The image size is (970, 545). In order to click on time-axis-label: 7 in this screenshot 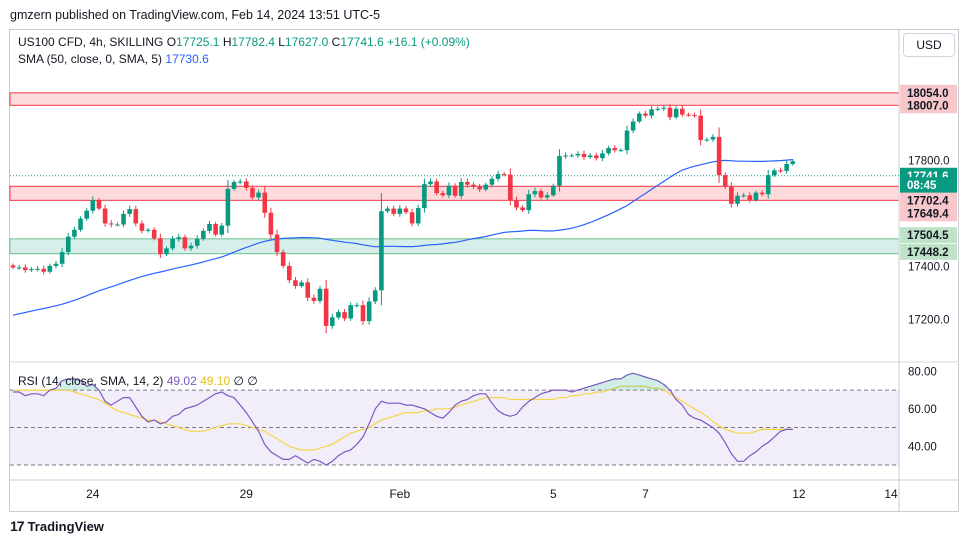, I will do `click(645, 494)`.